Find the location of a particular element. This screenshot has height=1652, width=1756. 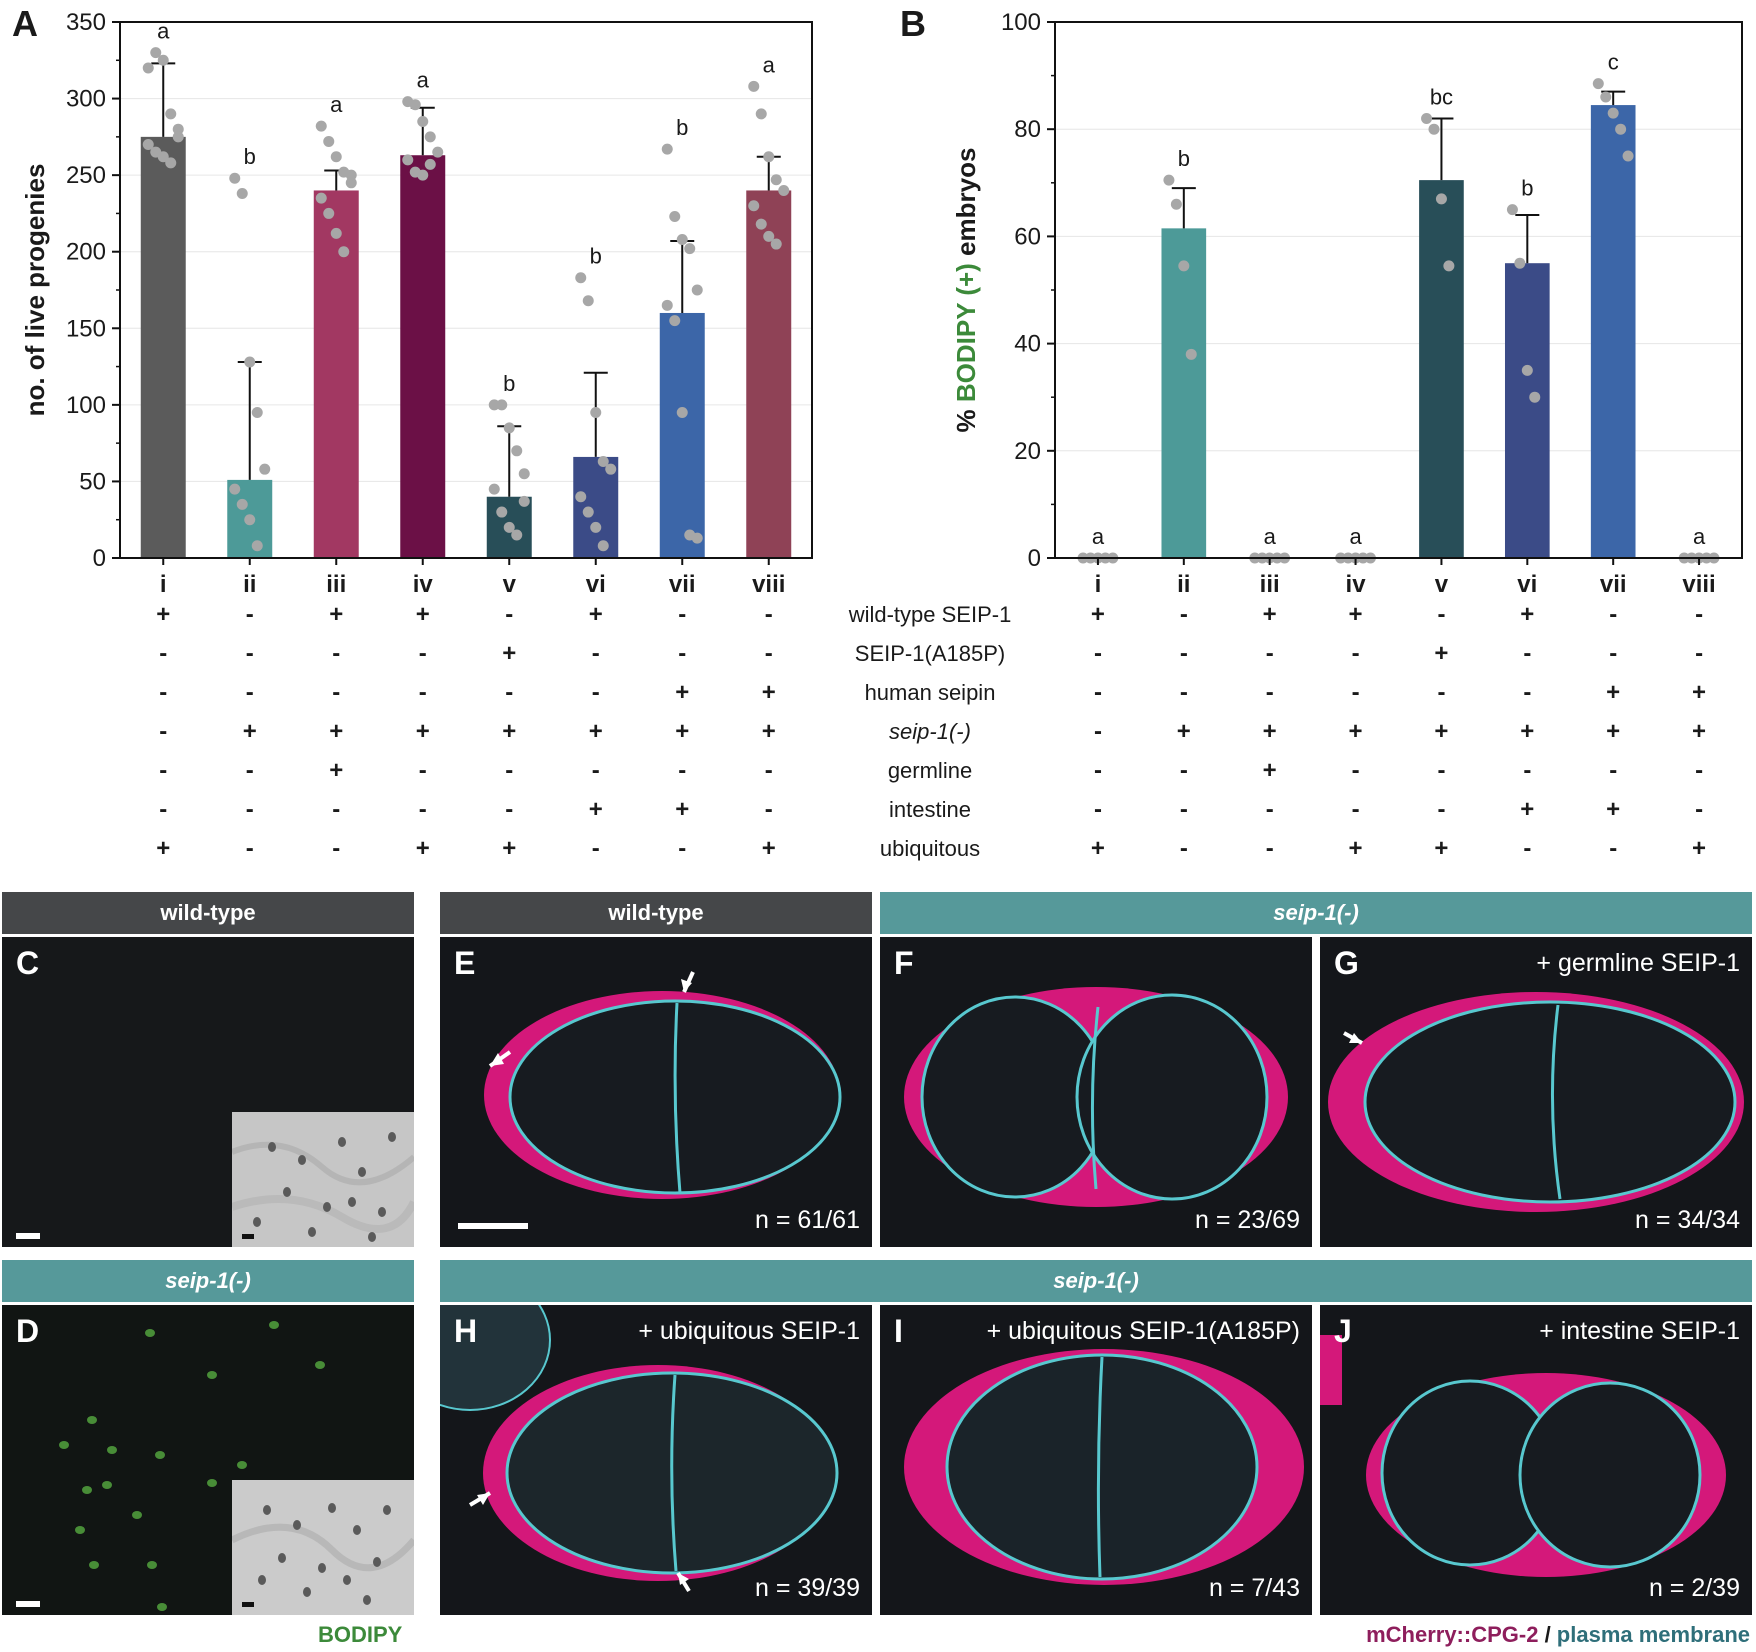

table-sign-b-0-ii: - is located at coordinates (1184, 614).